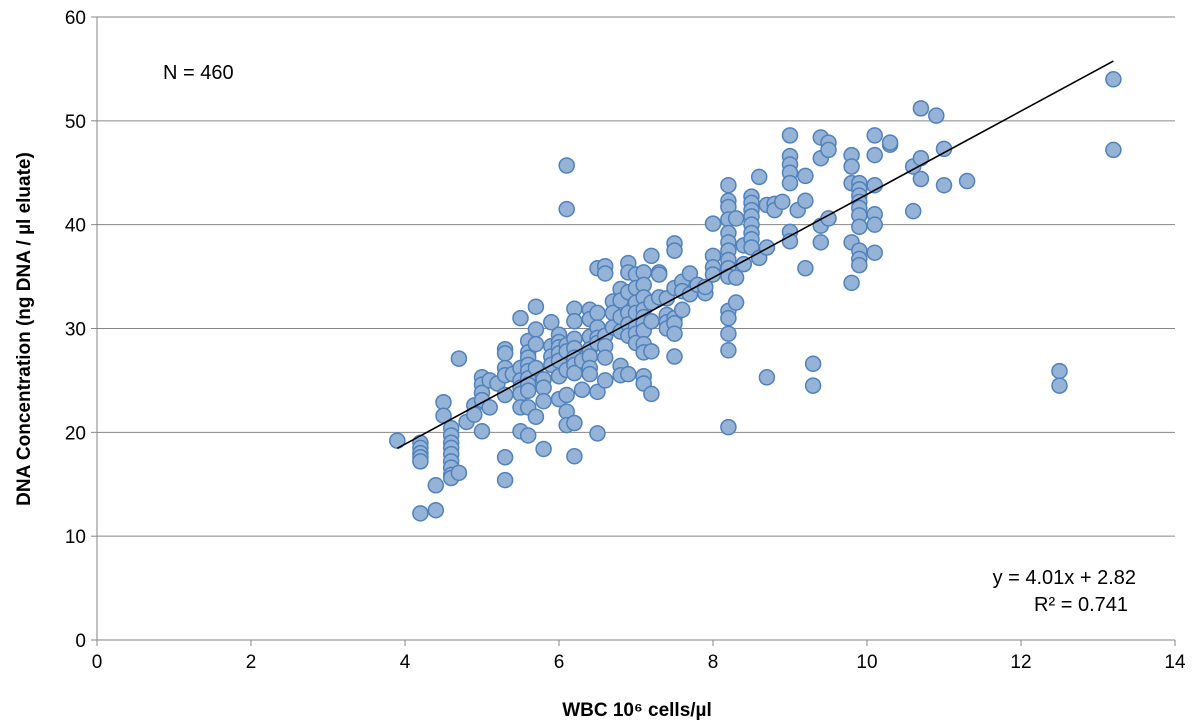  Describe the element at coordinates (75, 537) in the screenshot. I see `y-tick-label-10: 10` at that location.